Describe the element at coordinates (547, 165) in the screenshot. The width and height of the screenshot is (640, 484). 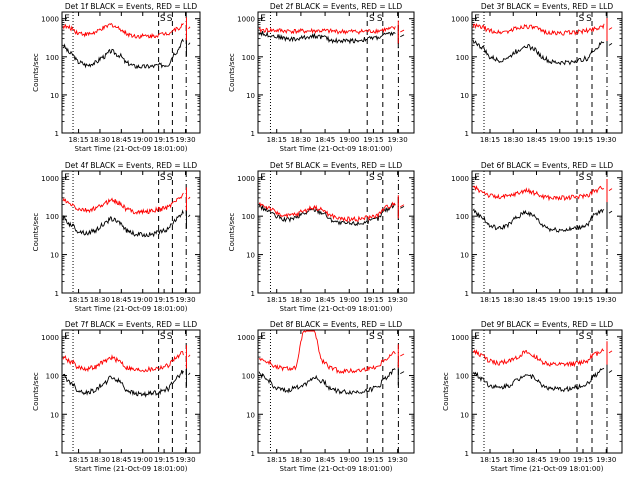
I see `chart-title: Det 6f BLACK = Events, RED = LLD` at that location.